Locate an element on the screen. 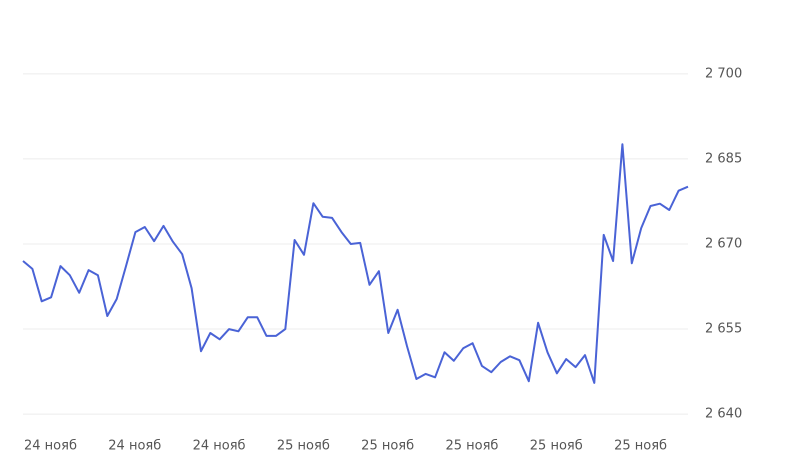  y-tick-label: 2 670 is located at coordinates (723, 243).